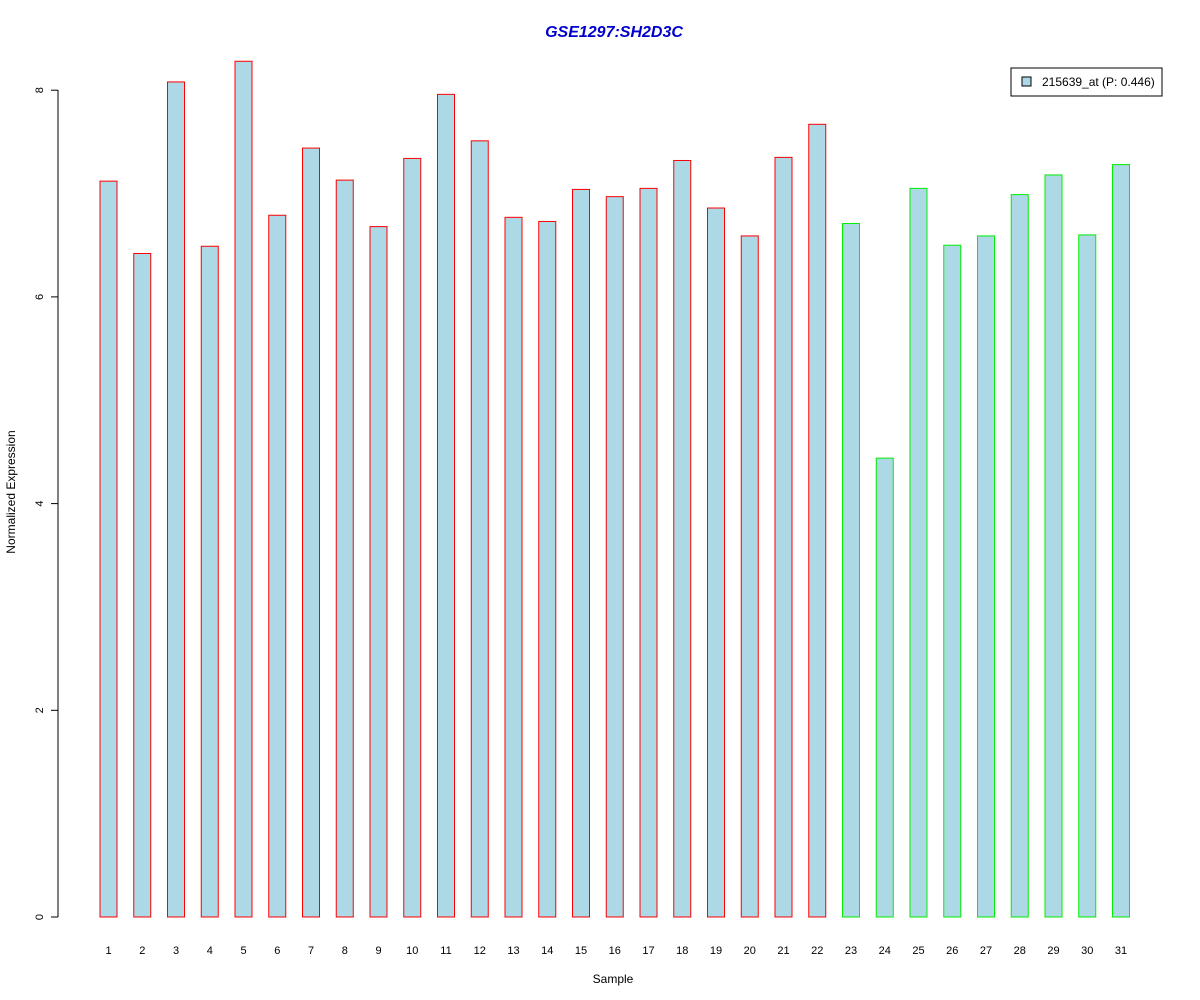 The image size is (1200, 1000). I want to click on x-tick-label: 16, so click(615, 951).